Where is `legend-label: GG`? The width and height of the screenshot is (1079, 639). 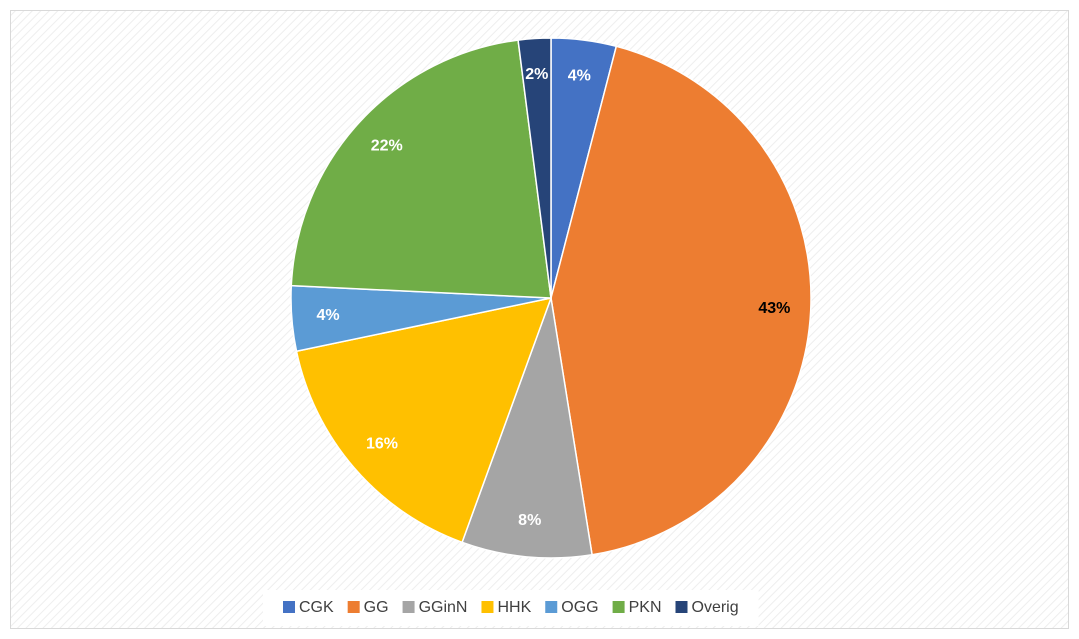 legend-label: GG is located at coordinates (376, 607).